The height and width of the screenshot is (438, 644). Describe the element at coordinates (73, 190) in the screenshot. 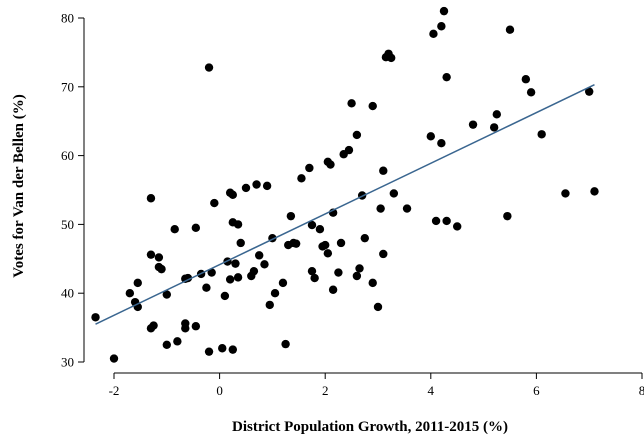

I see `y-axis: 30 40 50 60 70 80` at that location.